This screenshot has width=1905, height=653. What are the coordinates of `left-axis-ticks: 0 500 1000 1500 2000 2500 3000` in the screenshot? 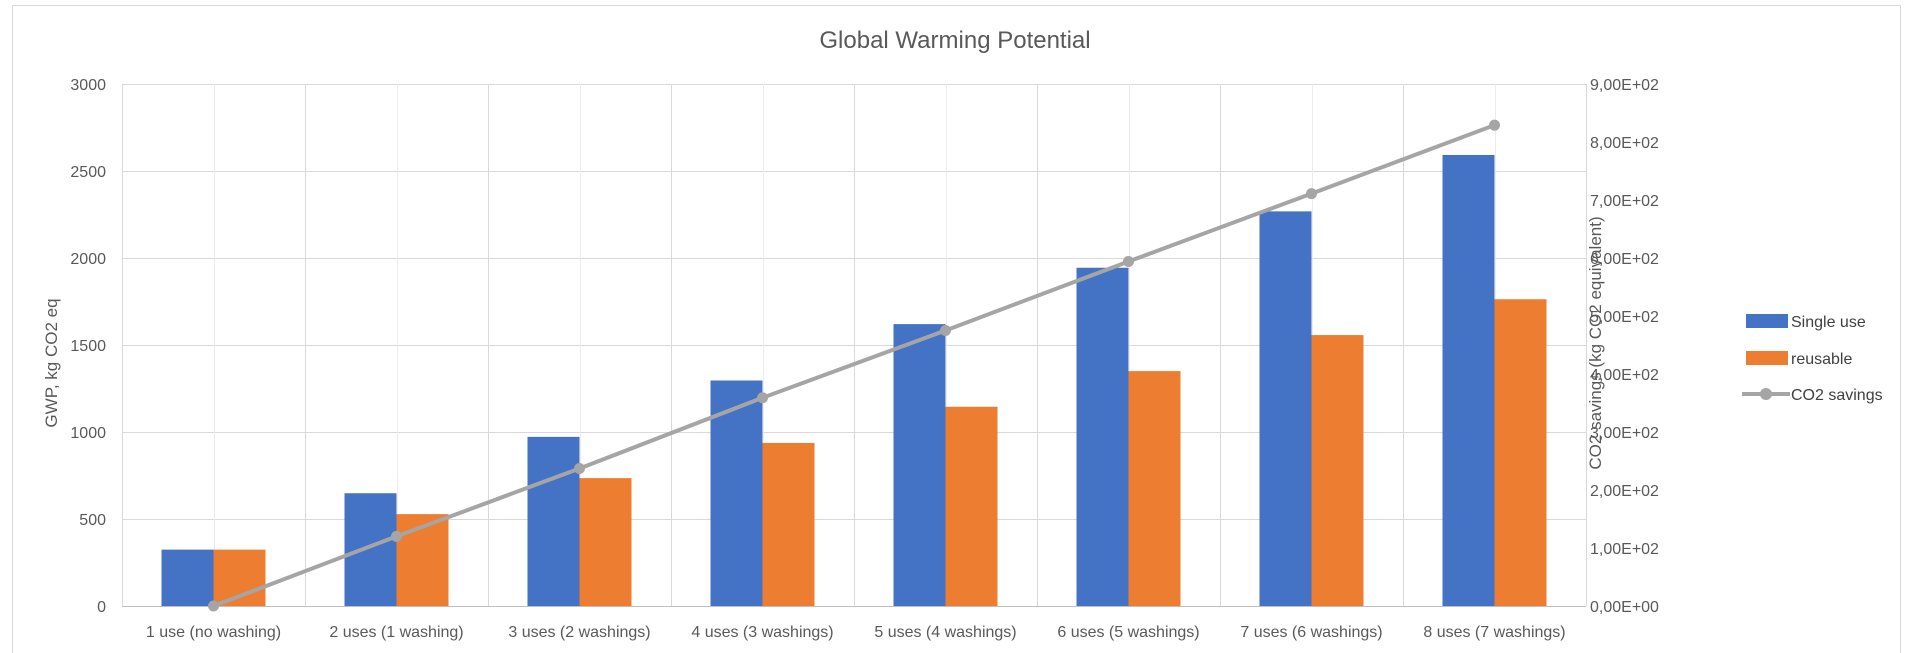 It's located at (88, 346).